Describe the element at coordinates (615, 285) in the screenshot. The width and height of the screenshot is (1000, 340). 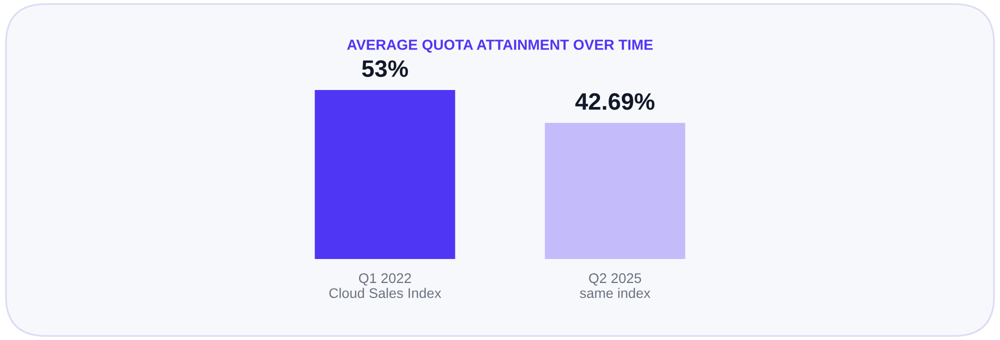
I see `x-tick-label: Q2 2025 same index` at that location.